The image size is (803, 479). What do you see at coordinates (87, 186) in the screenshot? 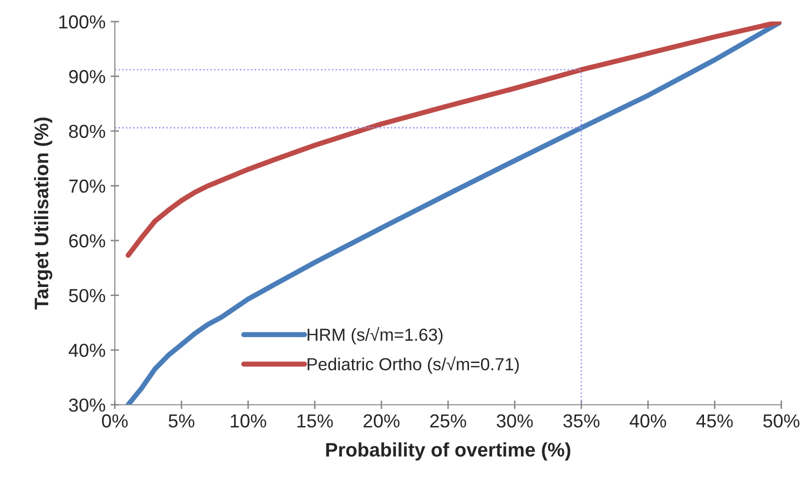
I see `y-tick-label: 70%` at bounding box center [87, 186].